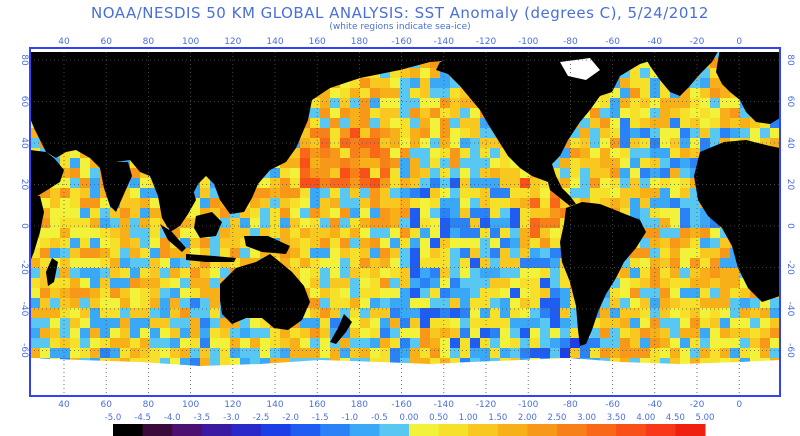 The width and height of the screenshot is (800, 436). I want to click on lat-label-left: 60, so click(24, 102).